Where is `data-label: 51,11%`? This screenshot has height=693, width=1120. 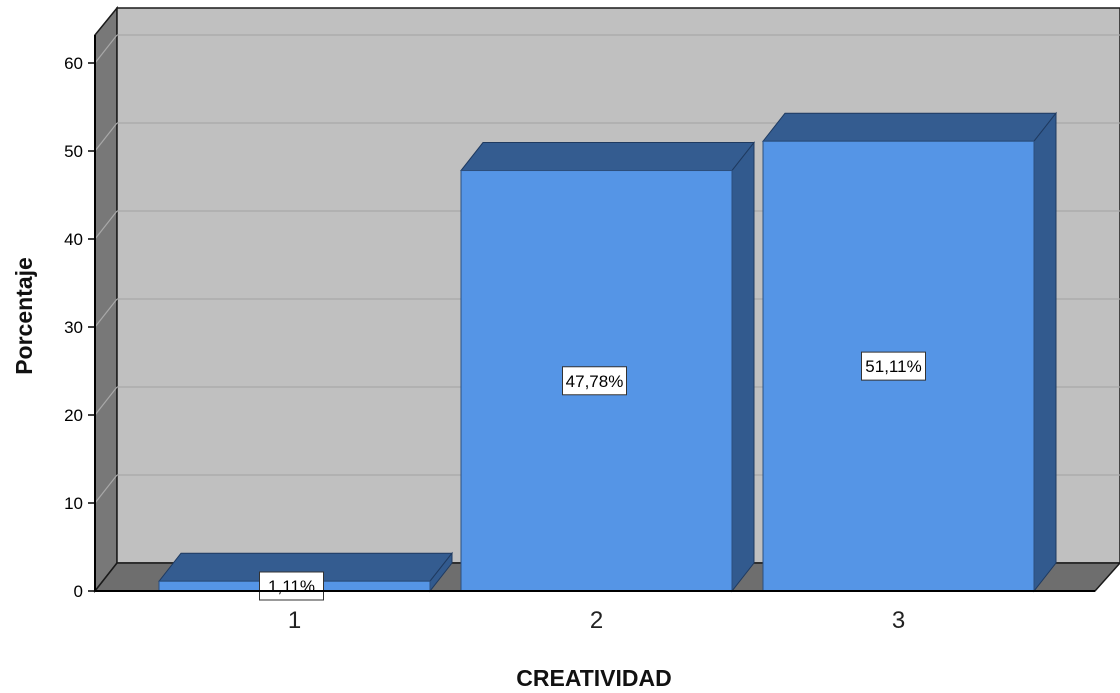
data-label: 51,11% is located at coordinates (893, 366).